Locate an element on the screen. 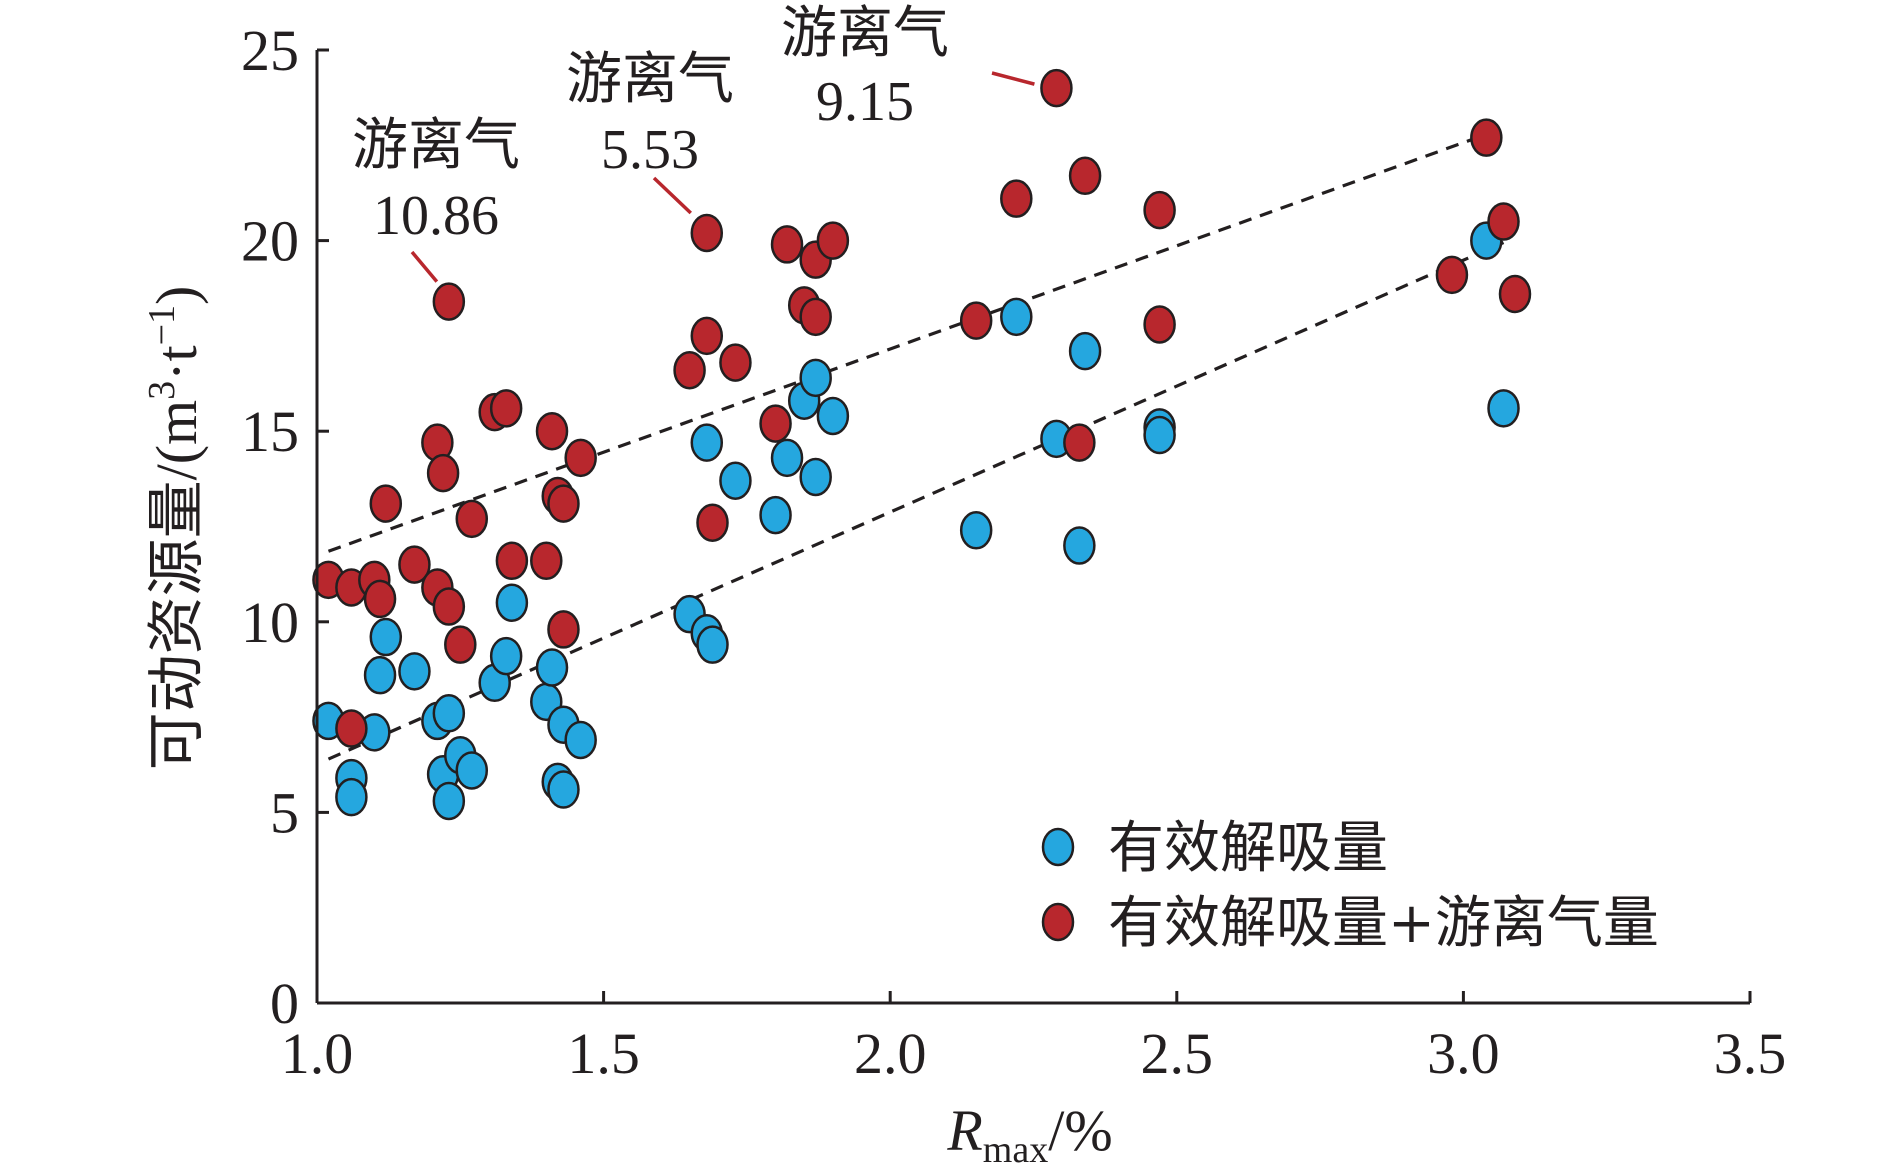  legend-label: 有效解吸量 is located at coordinates (1248, 848).